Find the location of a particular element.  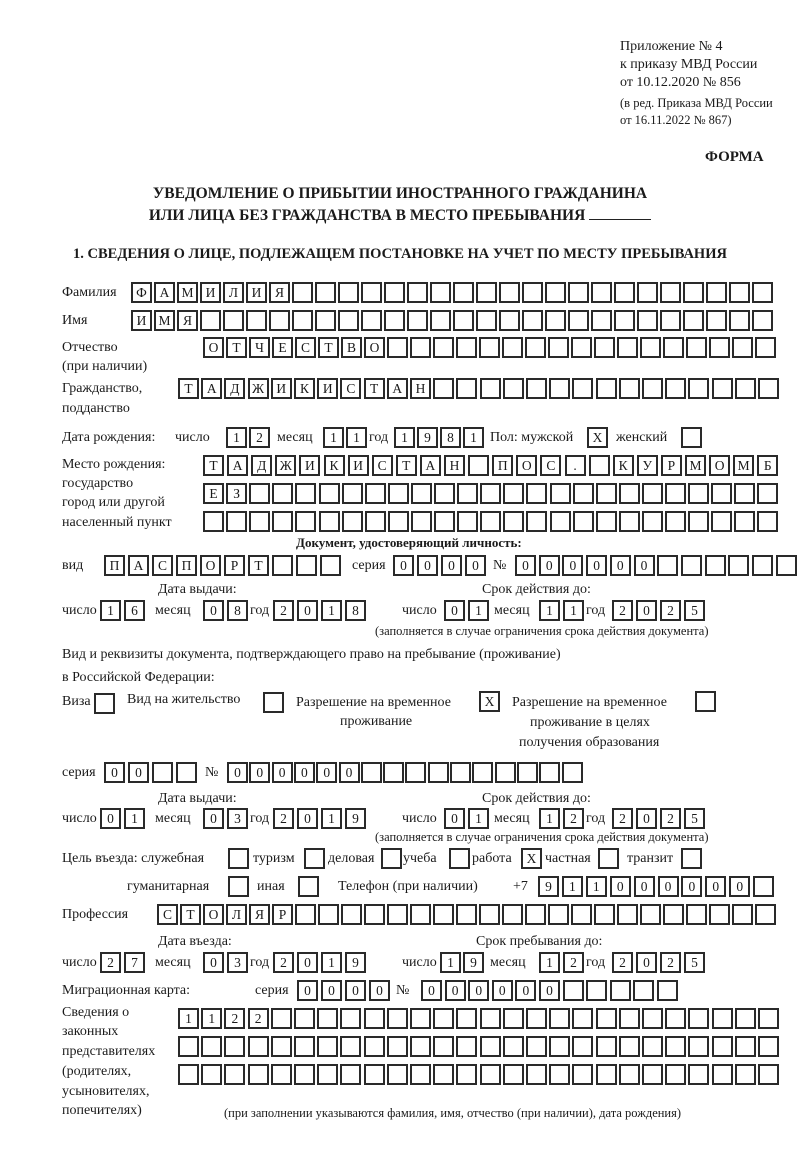

char-box: Б is located at coordinates (768, 465).